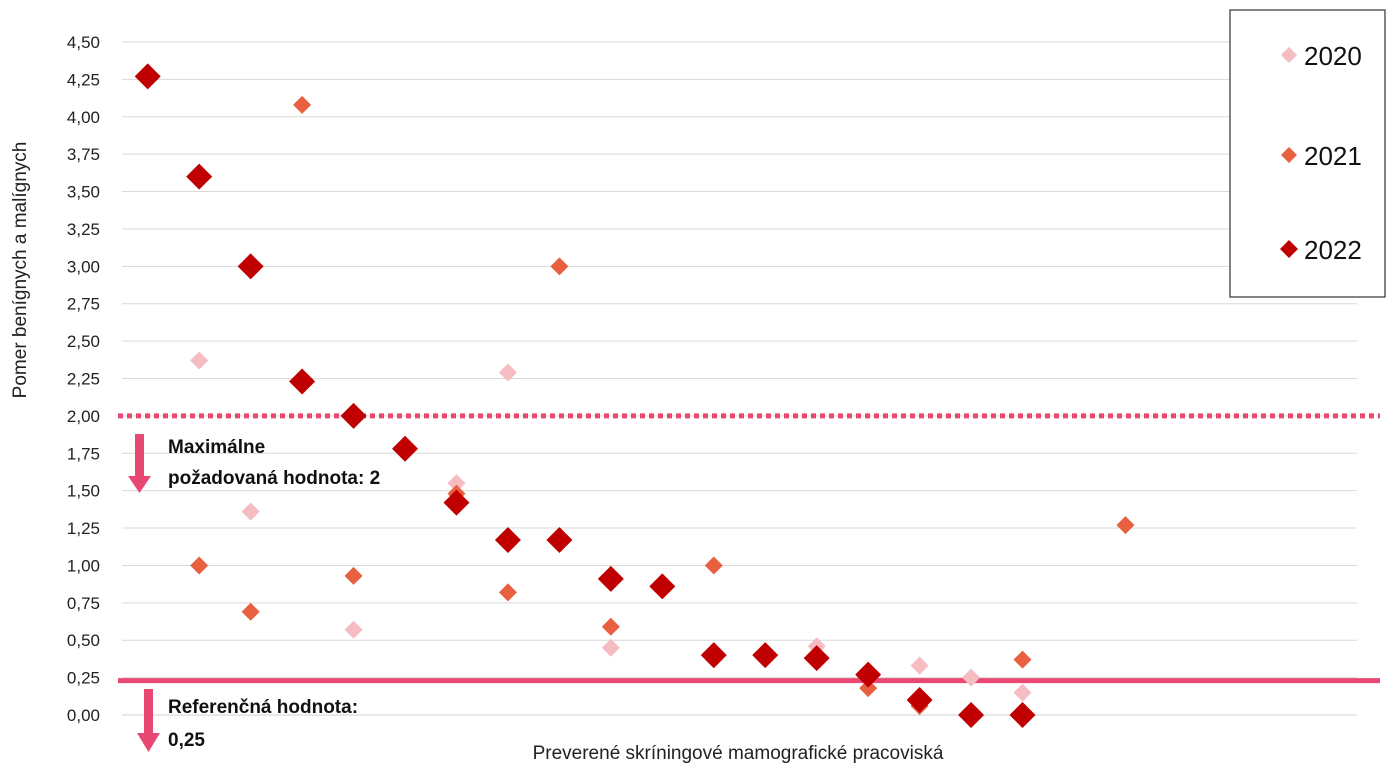 The width and height of the screenshot is (1399, 766). What do you see at coordinates (148, 742) in the screenshot?
I see `reference-arrow-head` at bounding box center [148, 742].